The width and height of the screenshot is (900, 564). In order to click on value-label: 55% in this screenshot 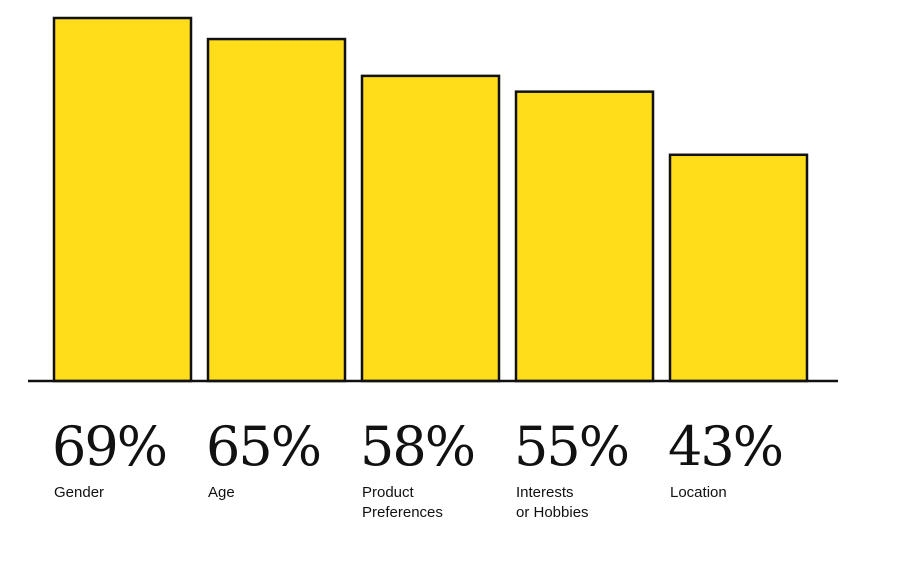, I will do `click(571, 446)`.